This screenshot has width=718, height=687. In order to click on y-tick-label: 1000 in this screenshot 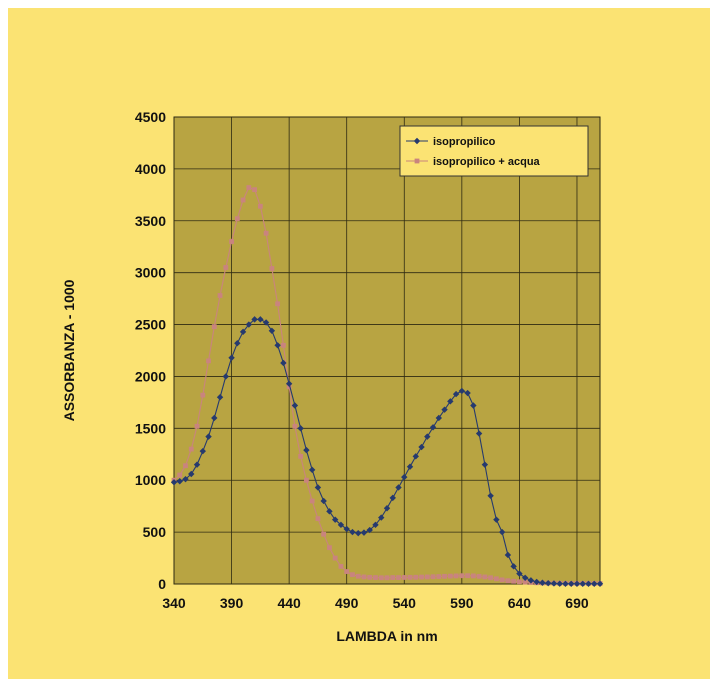, I will do `click(150, 480)`.